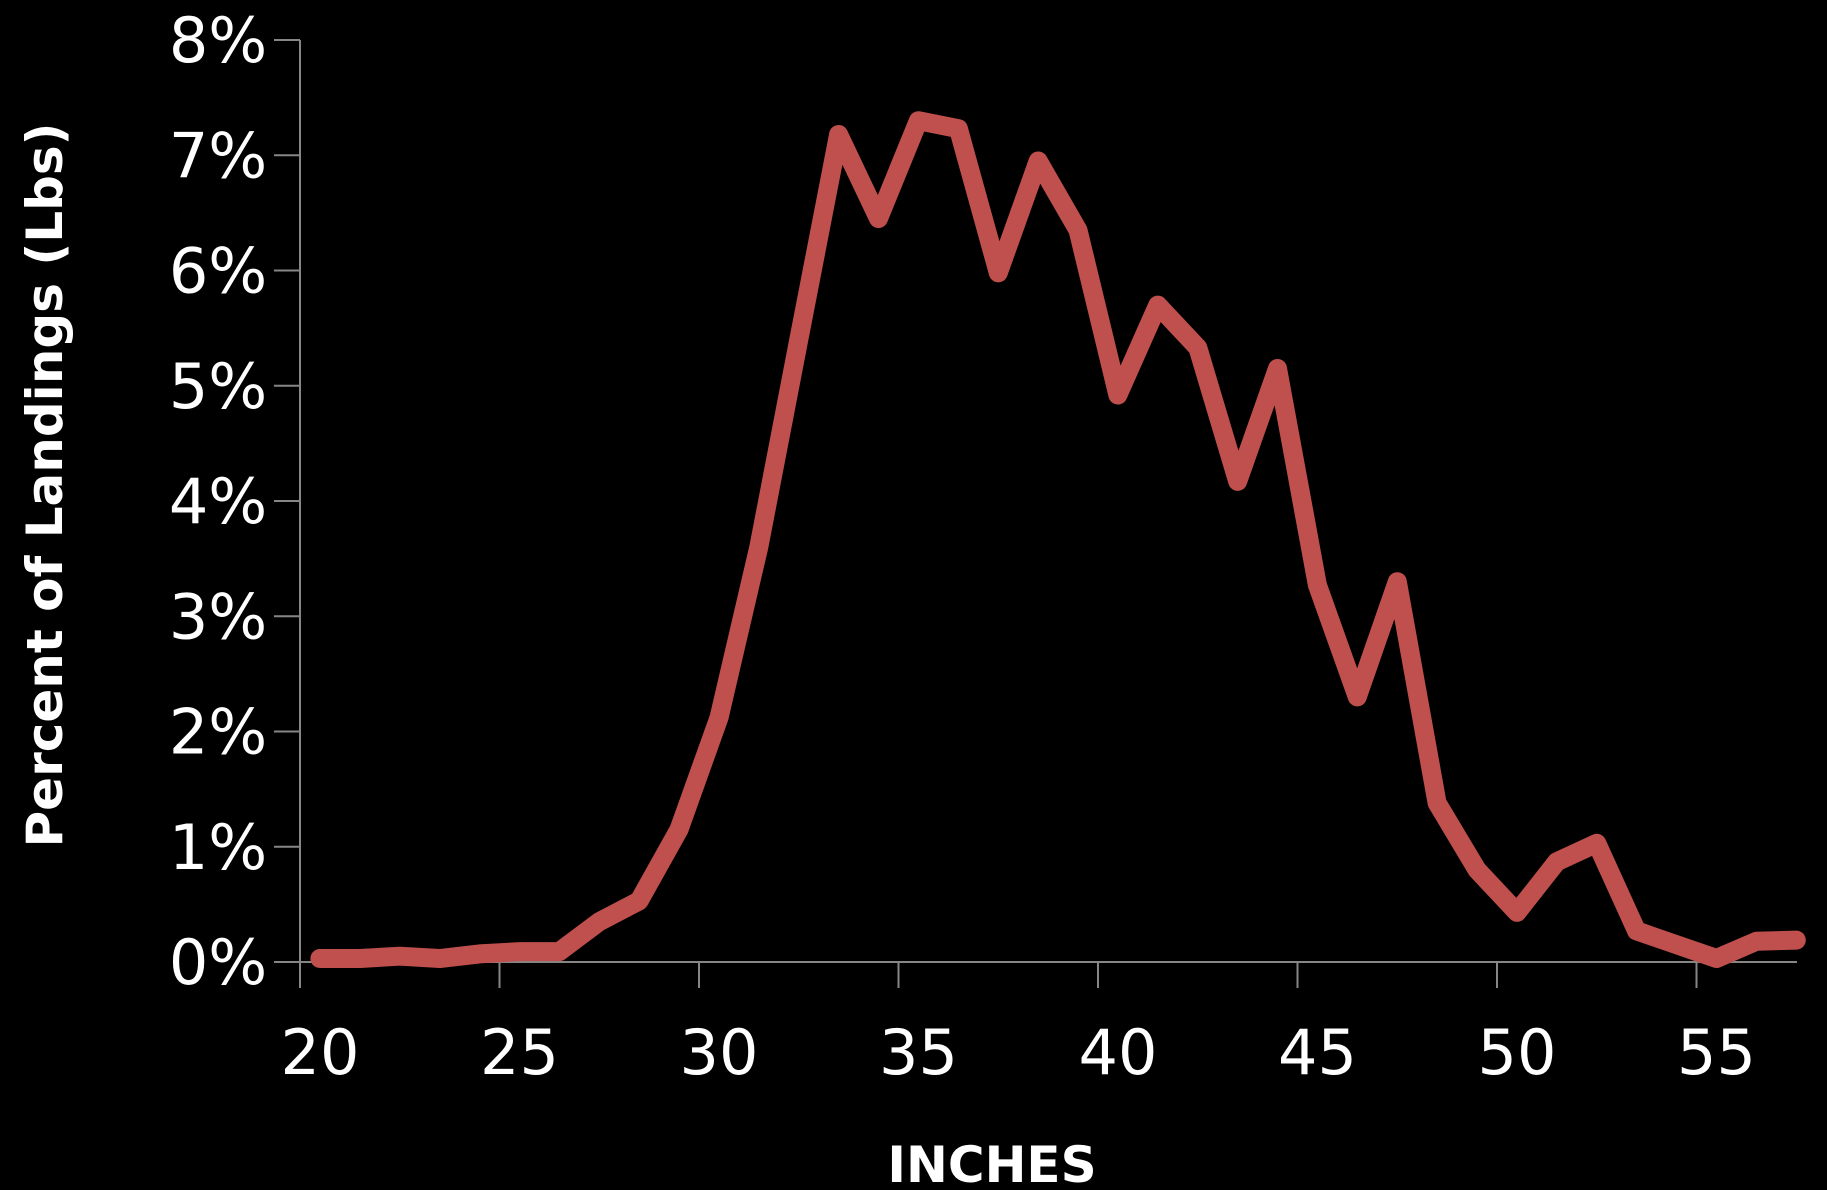 Image resolution: width=1827 pixels, height=1190 pixels. I want to click on x-tick-label: 20, so click(320, 1052).